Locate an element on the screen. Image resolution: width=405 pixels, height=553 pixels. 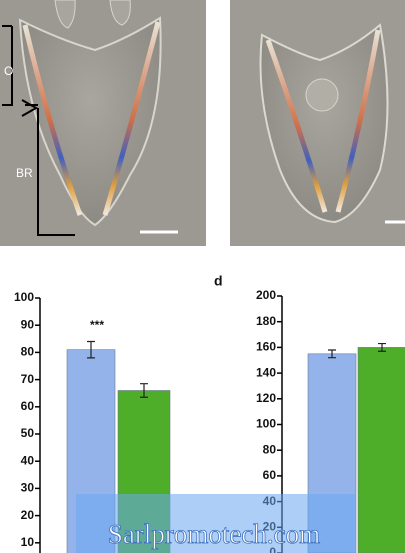
y-tick-label: 10 is located at coordinates (28, 542).